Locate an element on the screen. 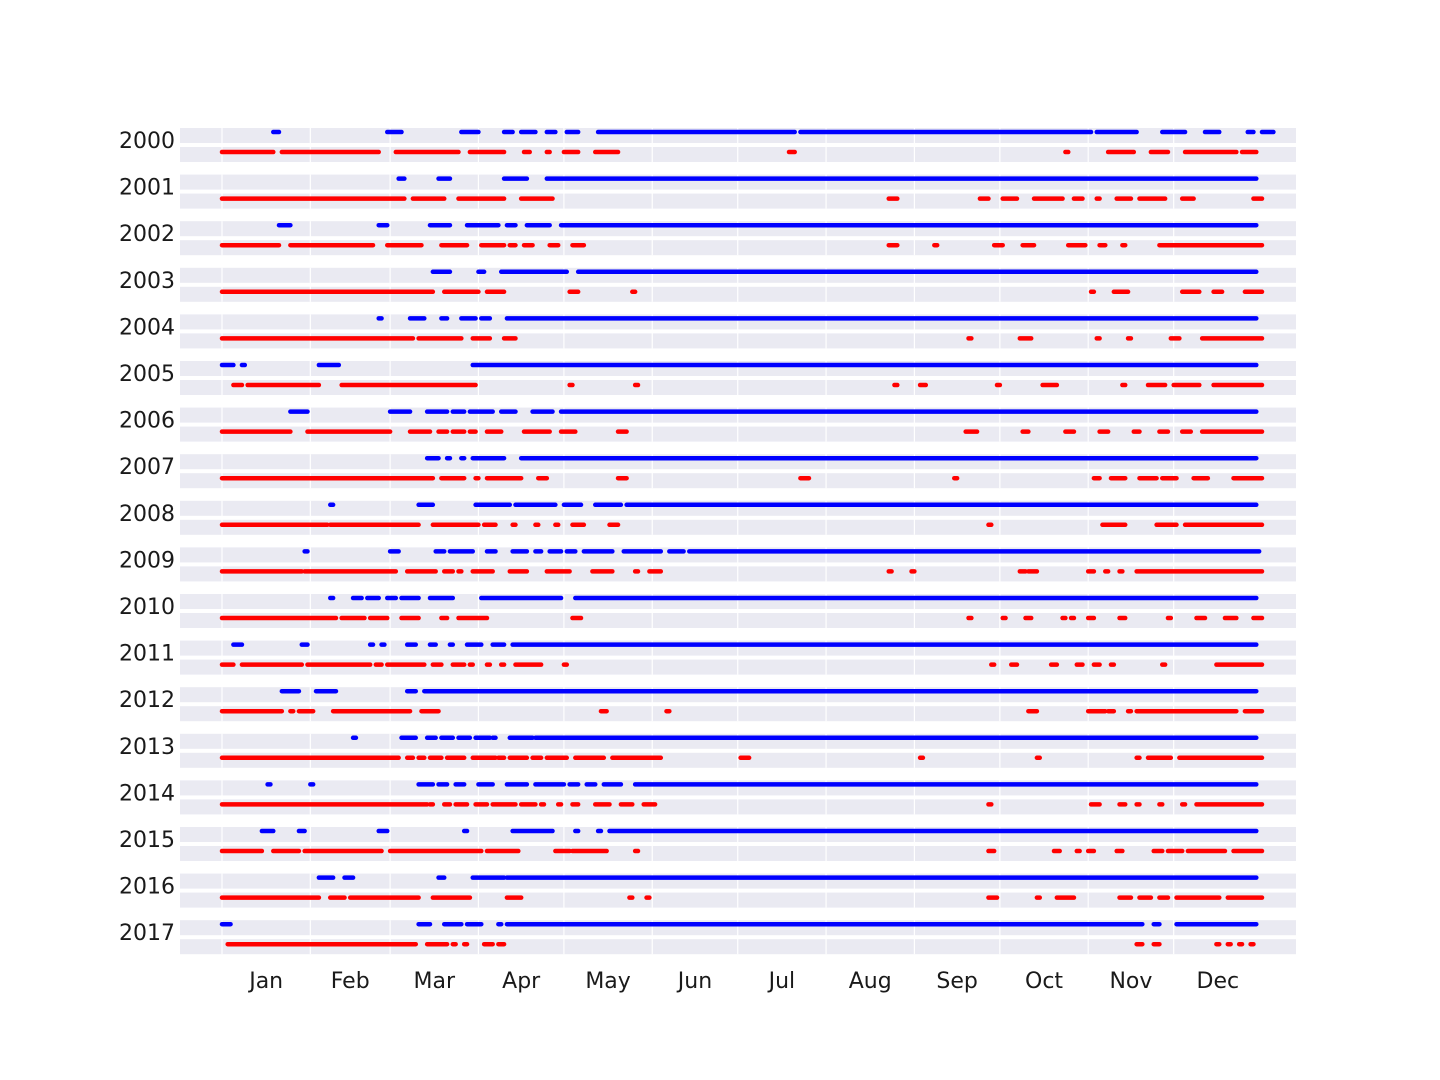  year-label: 2006 is located at coordinates (147, 421).